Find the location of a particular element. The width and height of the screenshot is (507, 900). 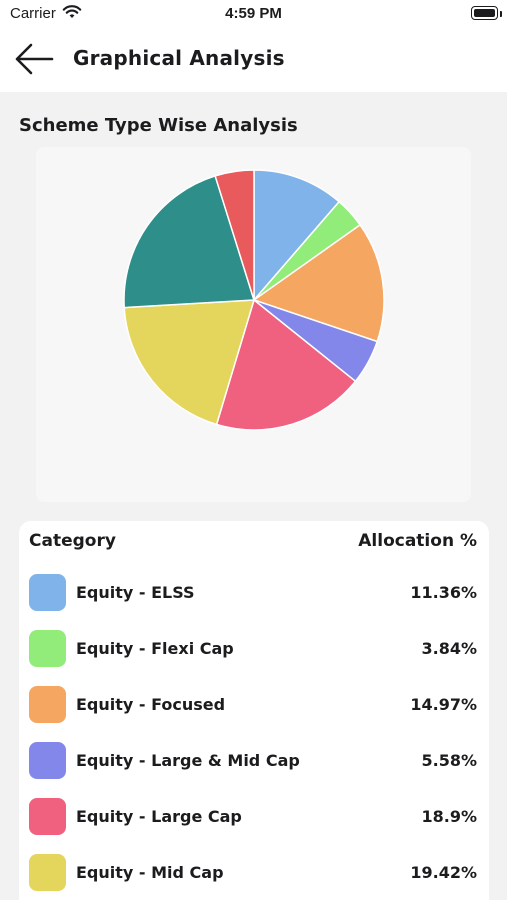

category-name: Equity - Mid Cap is located at coordinates (150, 872).